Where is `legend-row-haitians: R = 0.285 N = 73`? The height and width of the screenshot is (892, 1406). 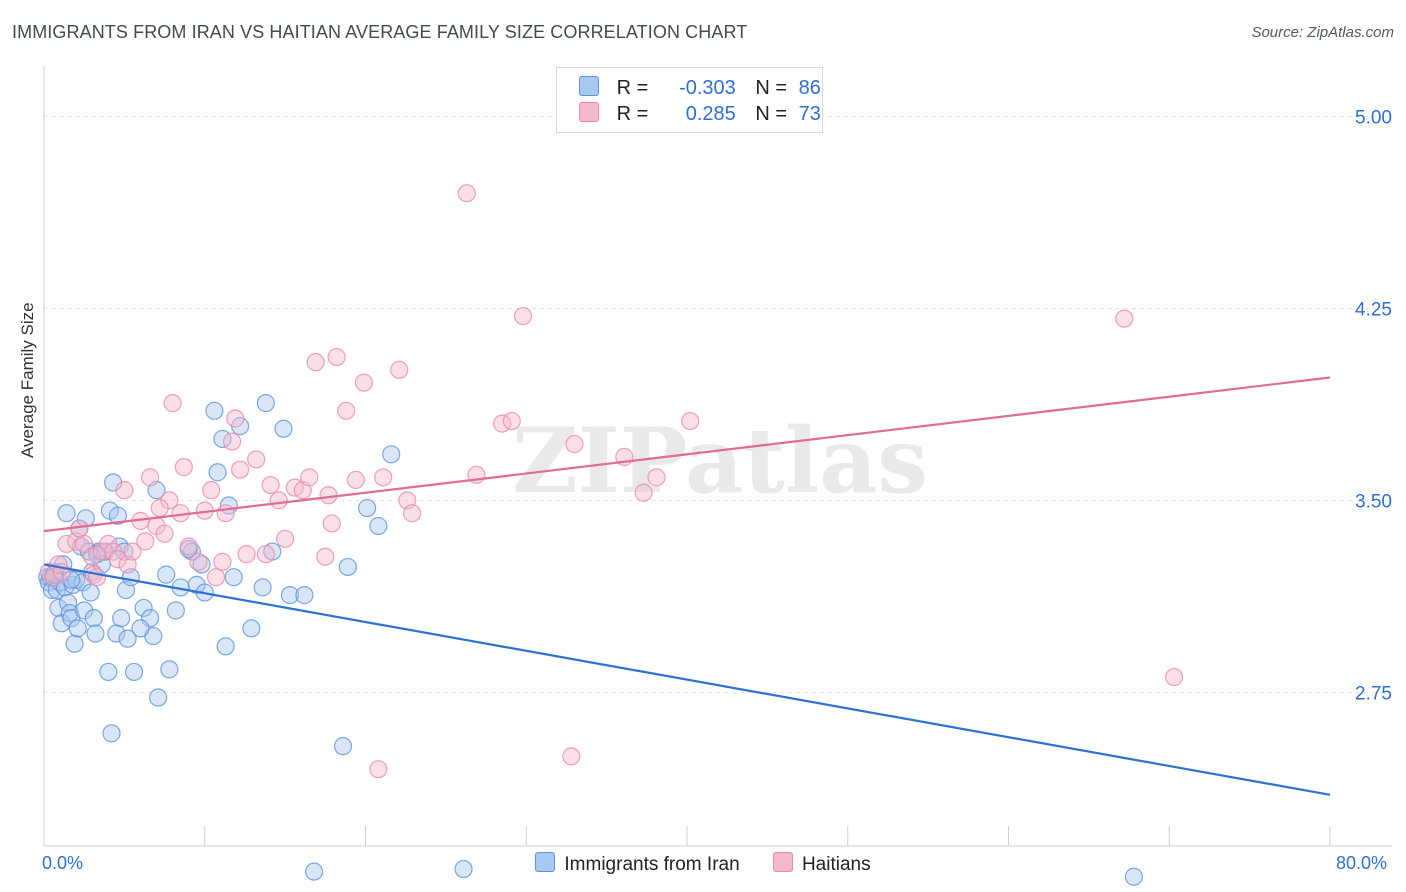
legend-row-haitians: R = 0.285 N = 73 is located at coordinates (700, 115).